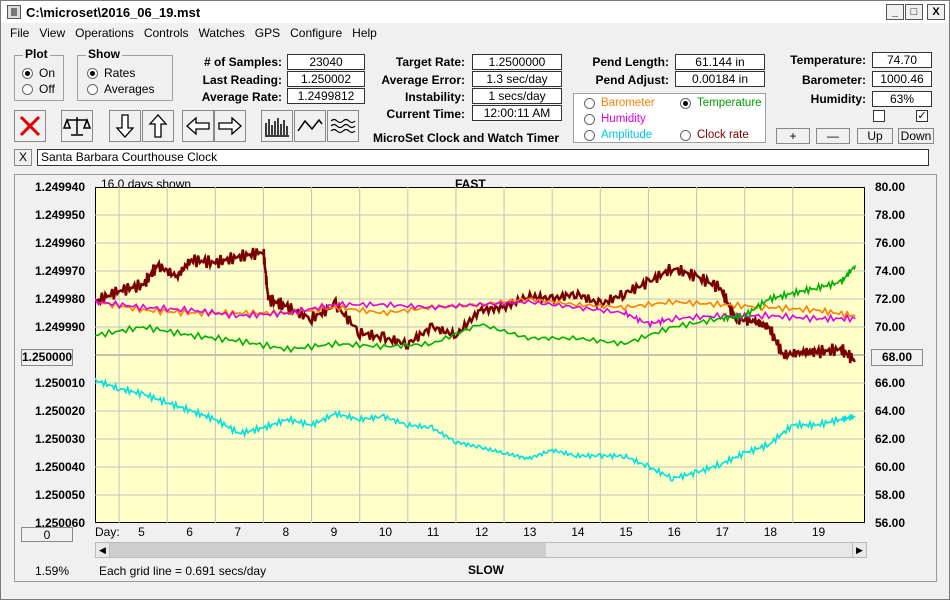 This screenshot has height=600, width=950. What do you see at coordinates (875, 136) in the screenshot?
I see `up-button: Up` at bounding box center [875, 136].